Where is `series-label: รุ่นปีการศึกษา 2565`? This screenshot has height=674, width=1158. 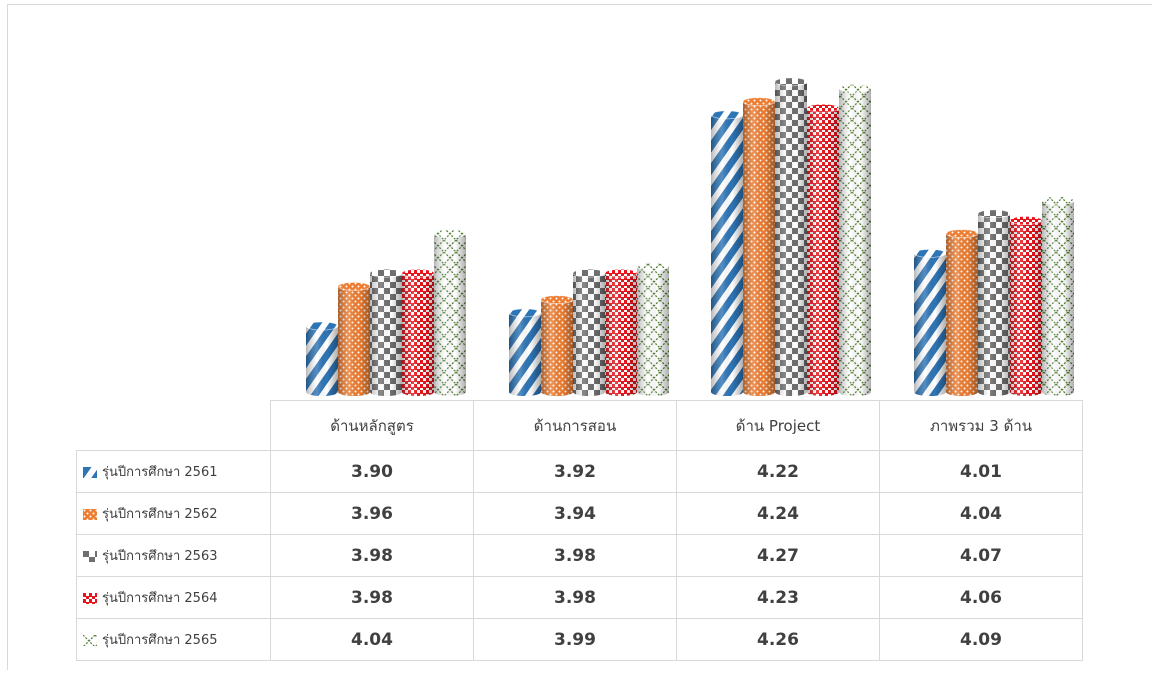
series-label: รุ่นปีการศึกษา 2565 is located at coordinates (160, 640).